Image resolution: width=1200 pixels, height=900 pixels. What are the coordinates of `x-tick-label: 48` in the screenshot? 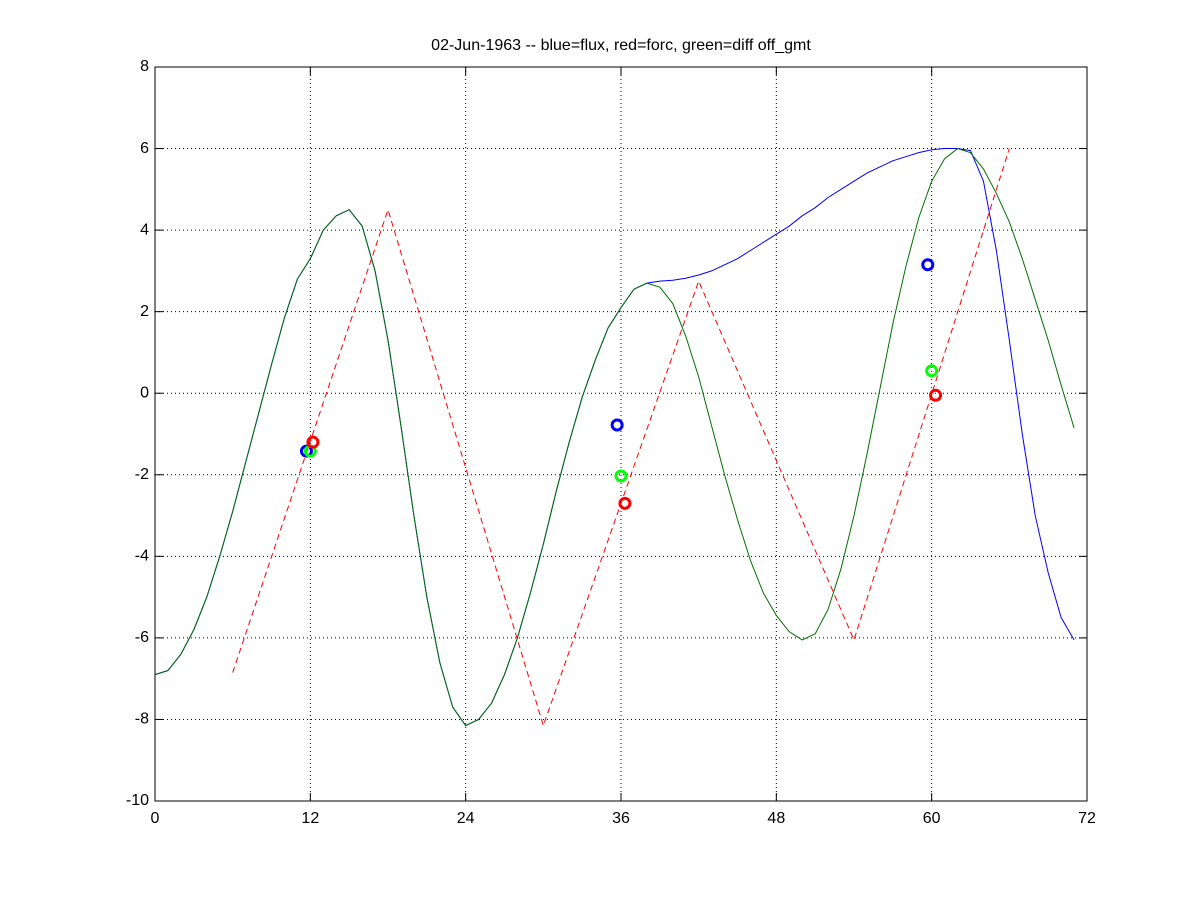 It's located at (776, 818).